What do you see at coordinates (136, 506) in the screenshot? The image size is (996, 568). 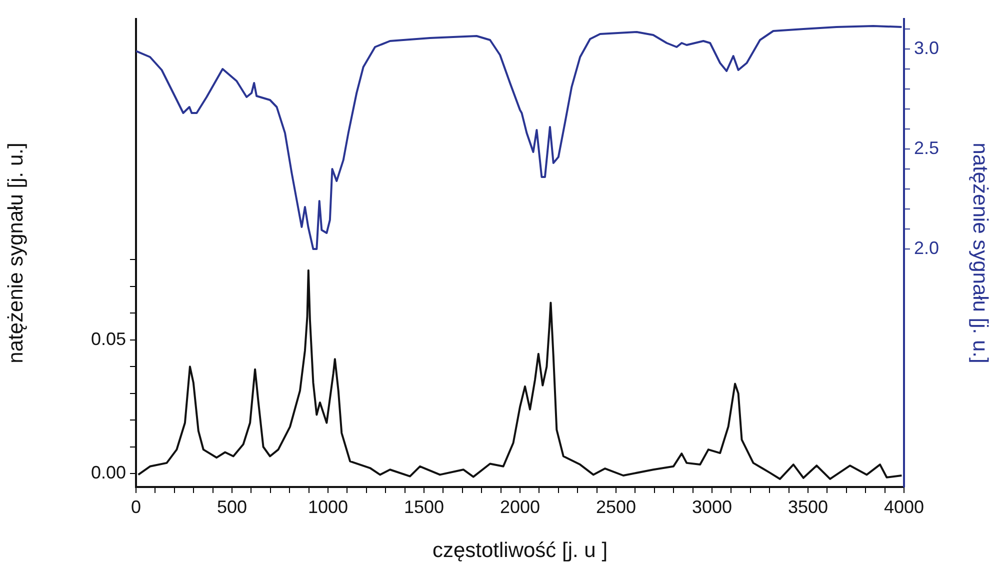 I see `x-tick-label: 0` at bounding box center [136, 506].